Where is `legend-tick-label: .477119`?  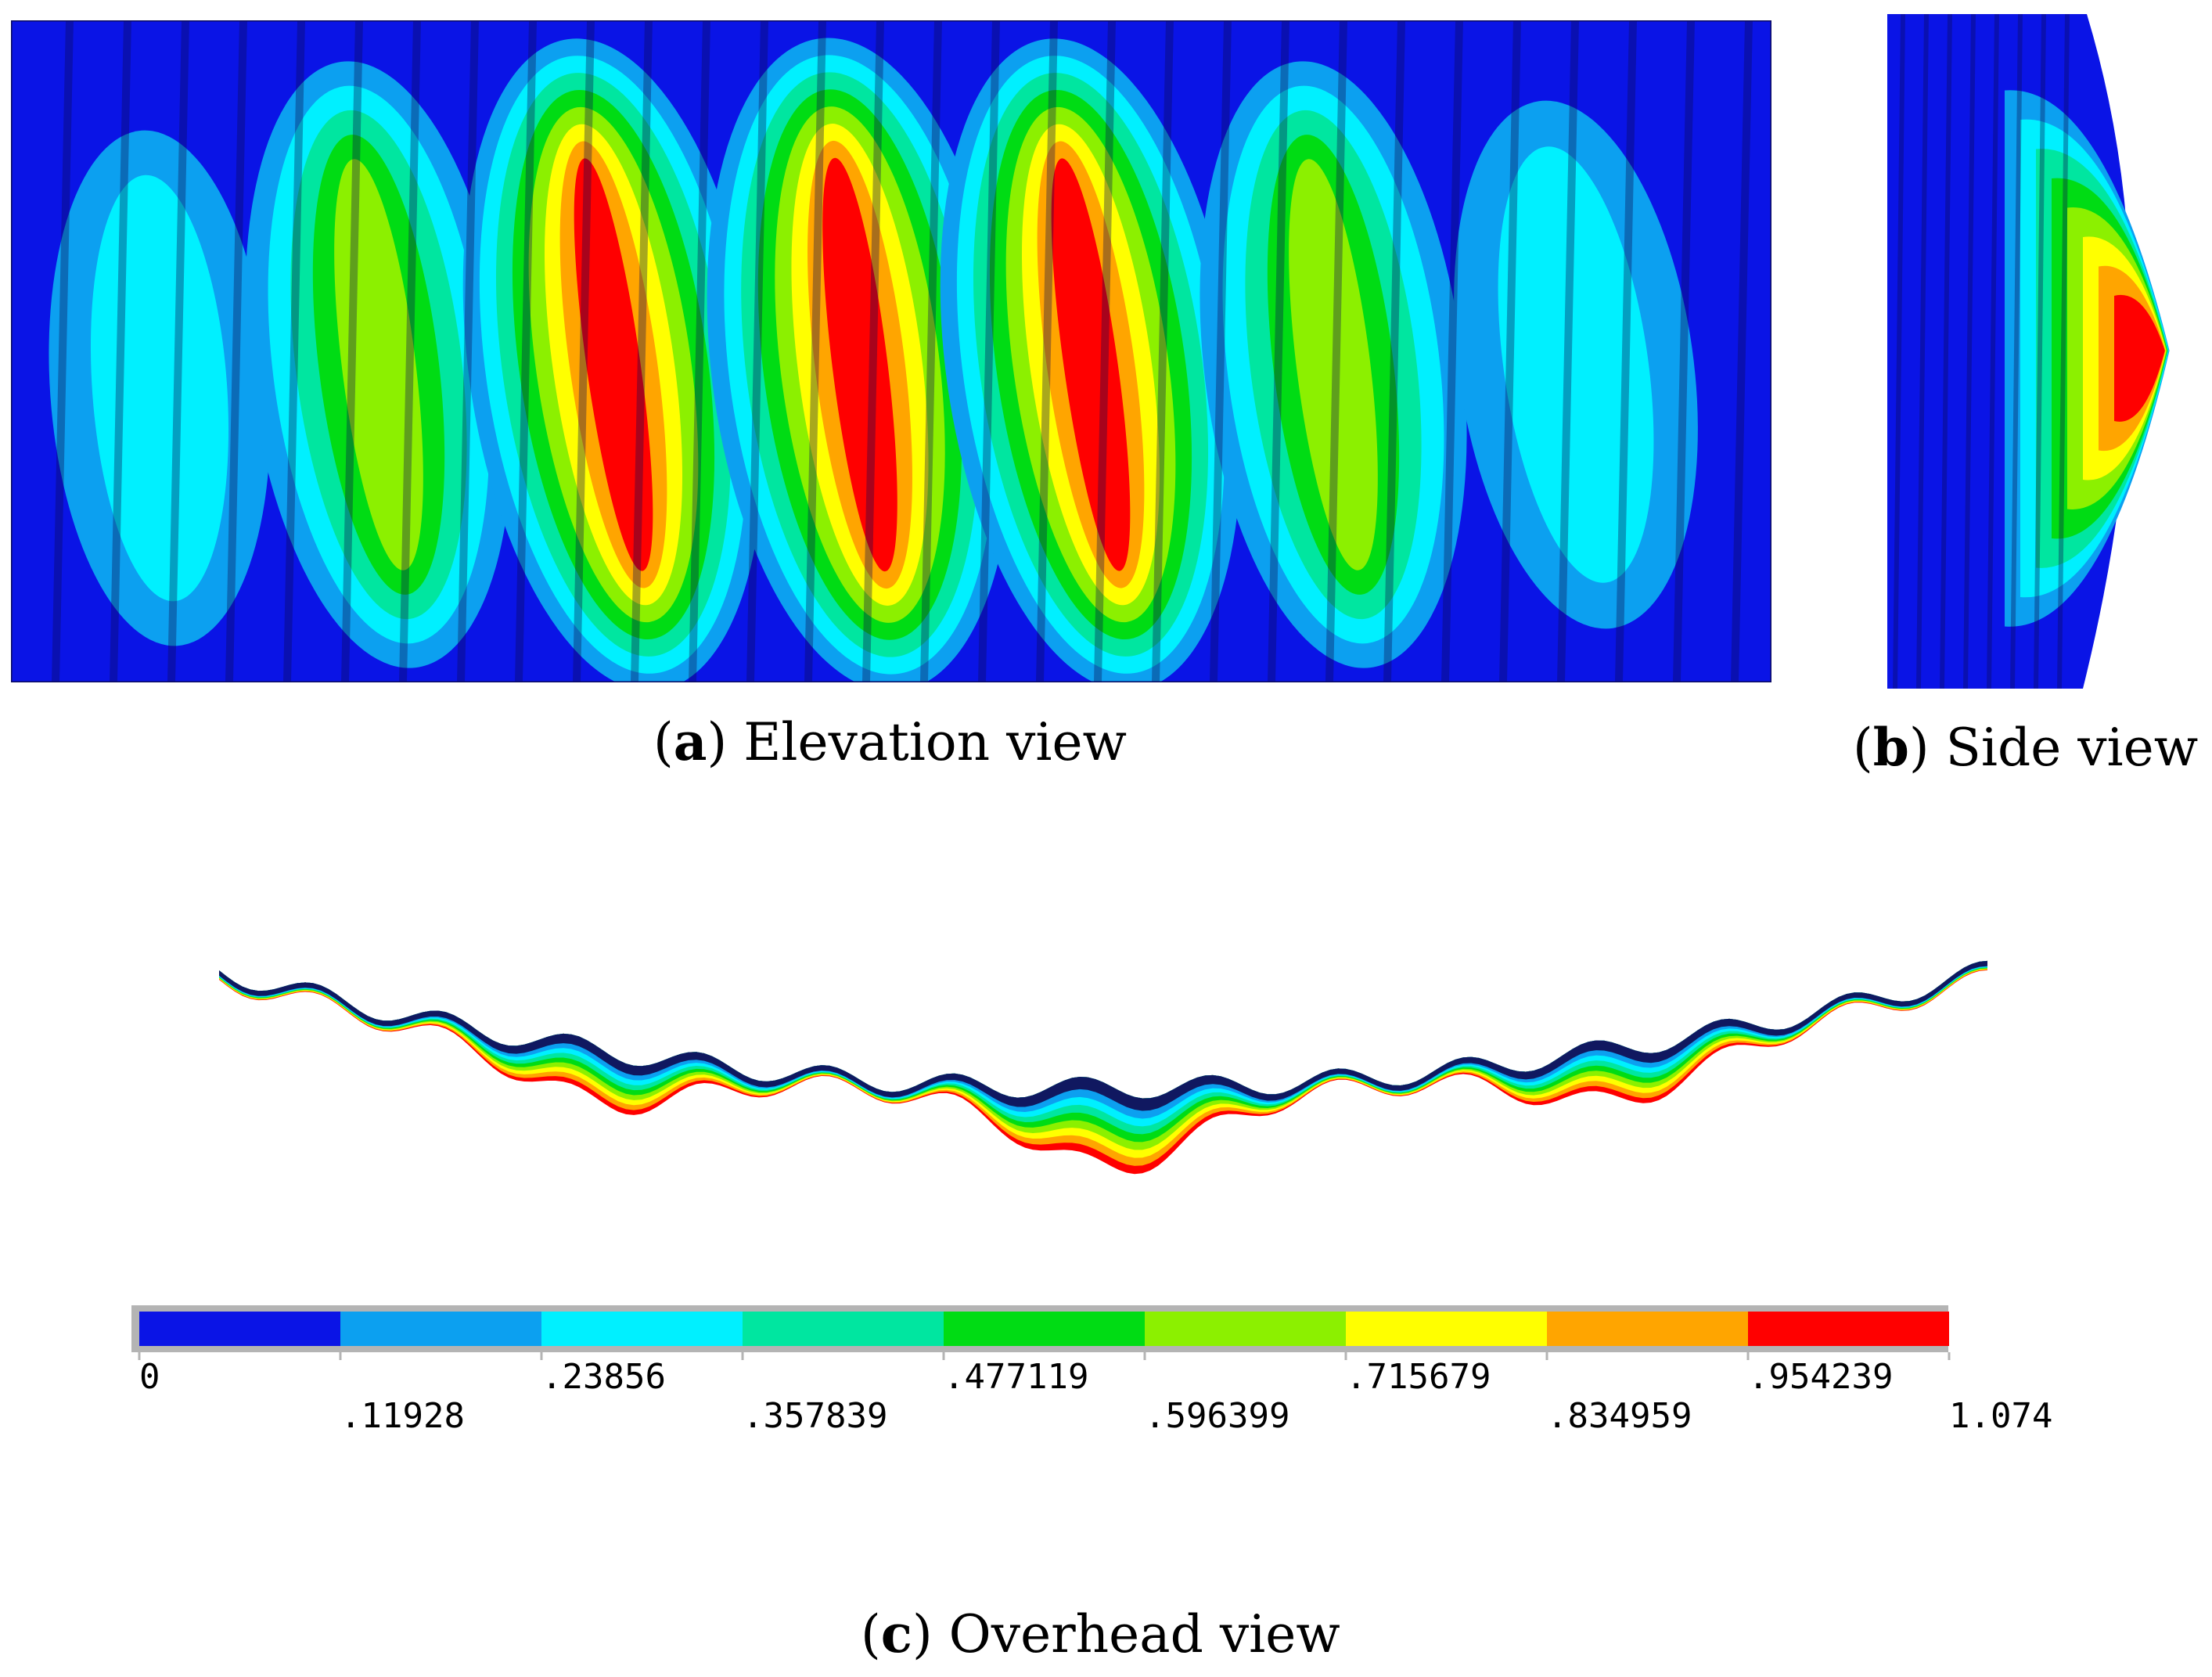 legend-tick-label: .477119 is located at coordinates (1016, 1377).